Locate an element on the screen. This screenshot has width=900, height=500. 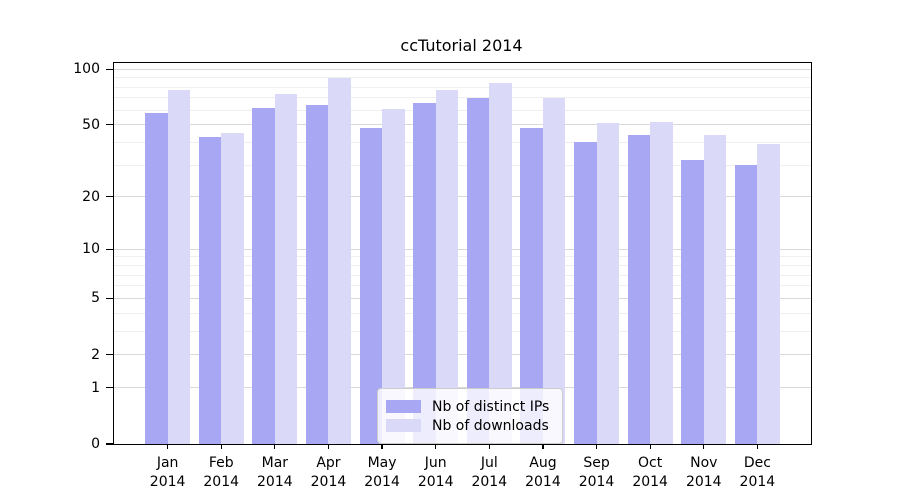
x-tick-label-jan: Jan 2014 is located at coordinates (167, 472).